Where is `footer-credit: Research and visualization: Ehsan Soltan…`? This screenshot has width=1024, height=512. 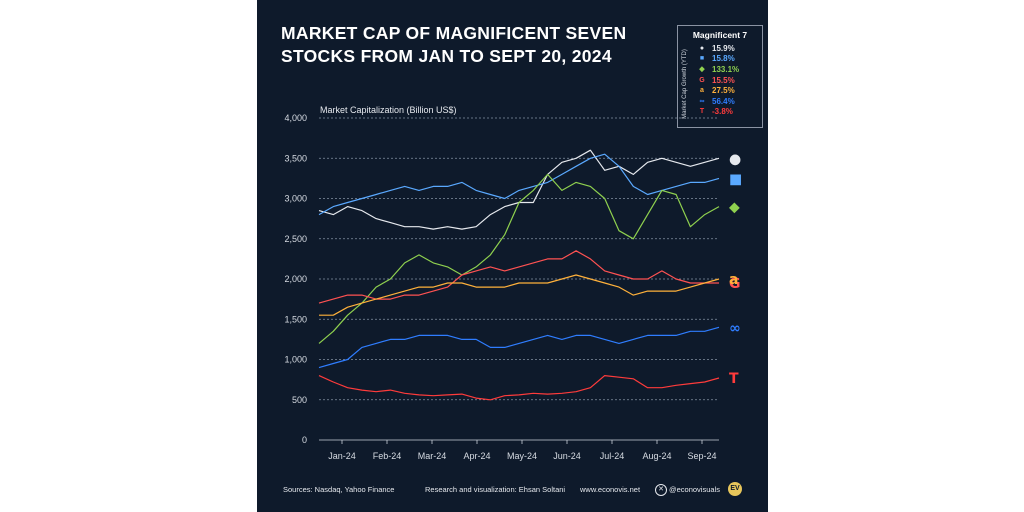
footer-credit: Research and visualization: Ehsan Soltan… is located at coordinates (495, 489).